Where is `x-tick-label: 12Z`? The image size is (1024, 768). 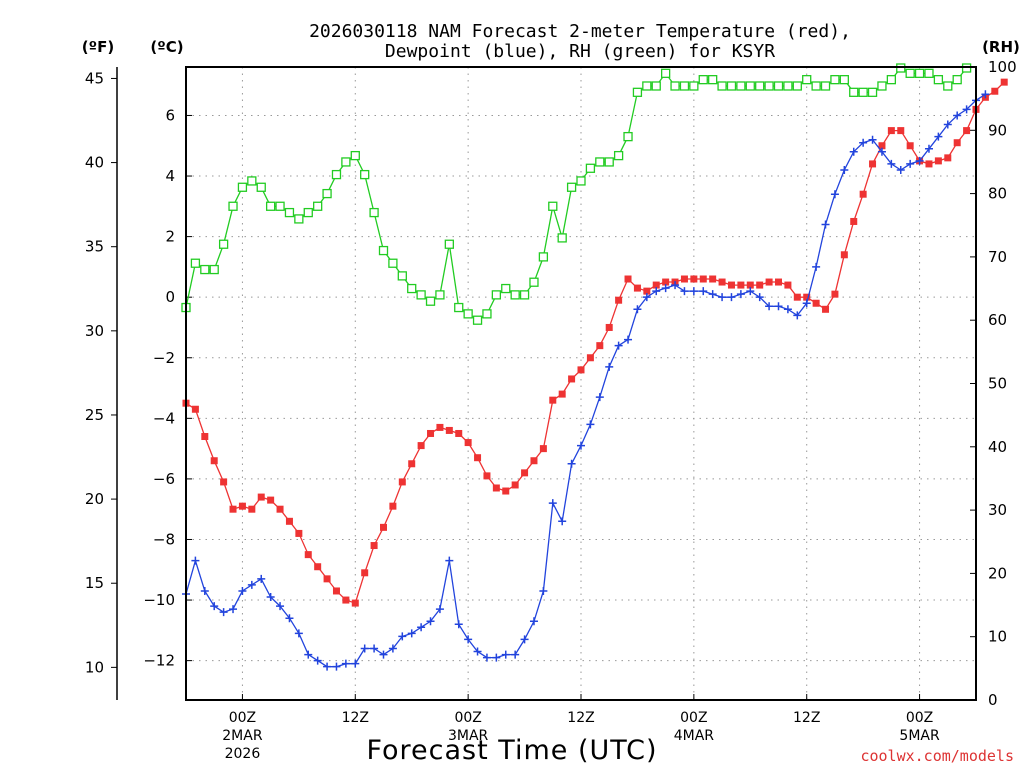
x-tick-label: 12Z is located at coordinates (580, 718).